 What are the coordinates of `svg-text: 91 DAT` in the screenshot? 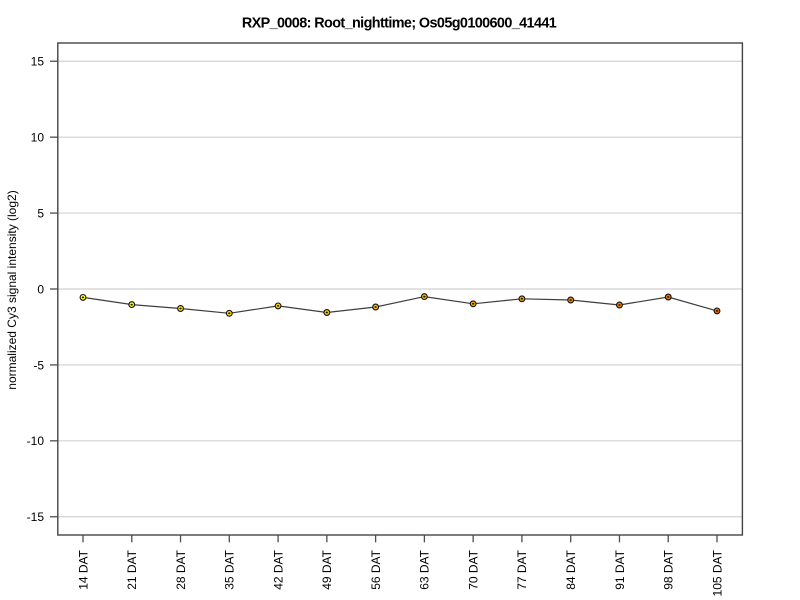 It's located at (620, 569).